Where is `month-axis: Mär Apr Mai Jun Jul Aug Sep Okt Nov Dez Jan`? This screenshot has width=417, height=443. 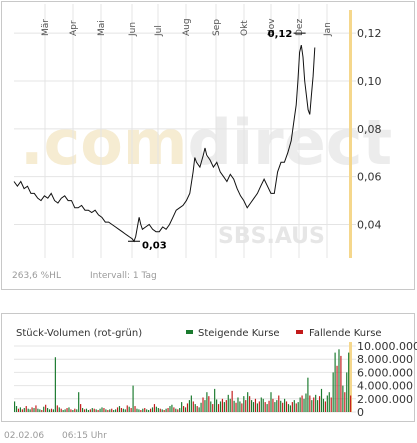
month-axis: Mär Apr Mai Jun Jul Aug Sep Okt Nov Dez Jan is located at coordinates (187, 27).